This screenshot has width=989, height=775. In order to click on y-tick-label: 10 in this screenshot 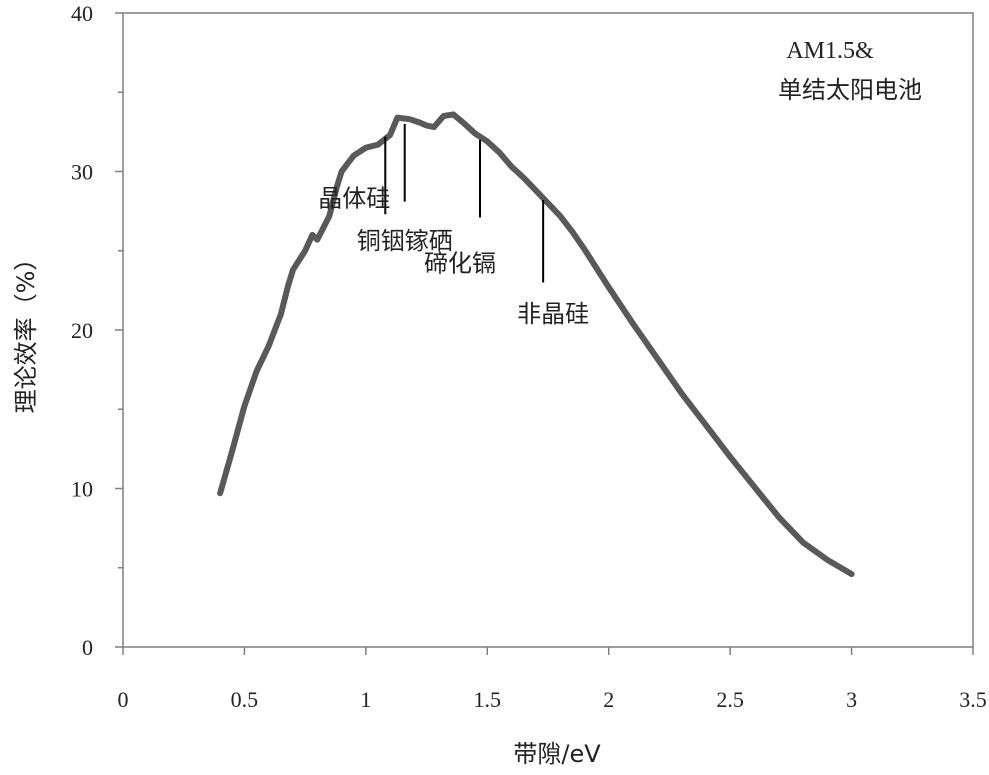, I will do `click(82, 489)`.